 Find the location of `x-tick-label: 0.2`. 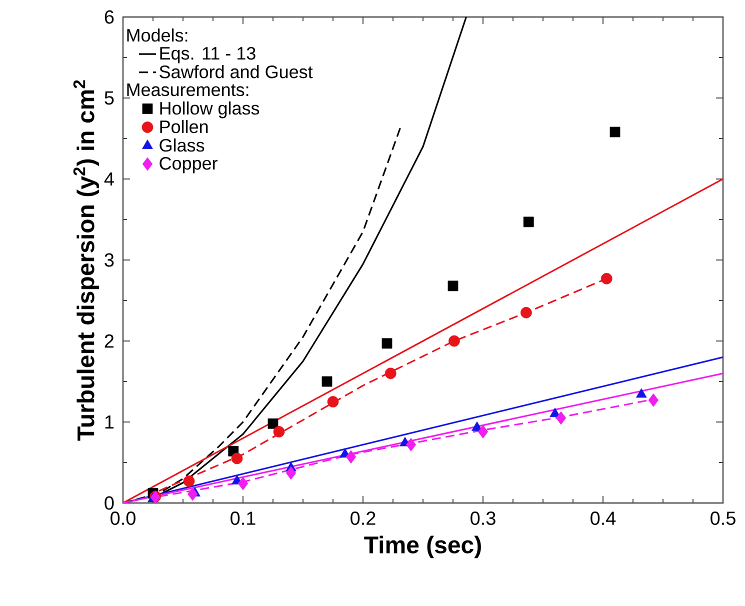

x-tick-label: 0.2 is located at coordinates (363, 518).